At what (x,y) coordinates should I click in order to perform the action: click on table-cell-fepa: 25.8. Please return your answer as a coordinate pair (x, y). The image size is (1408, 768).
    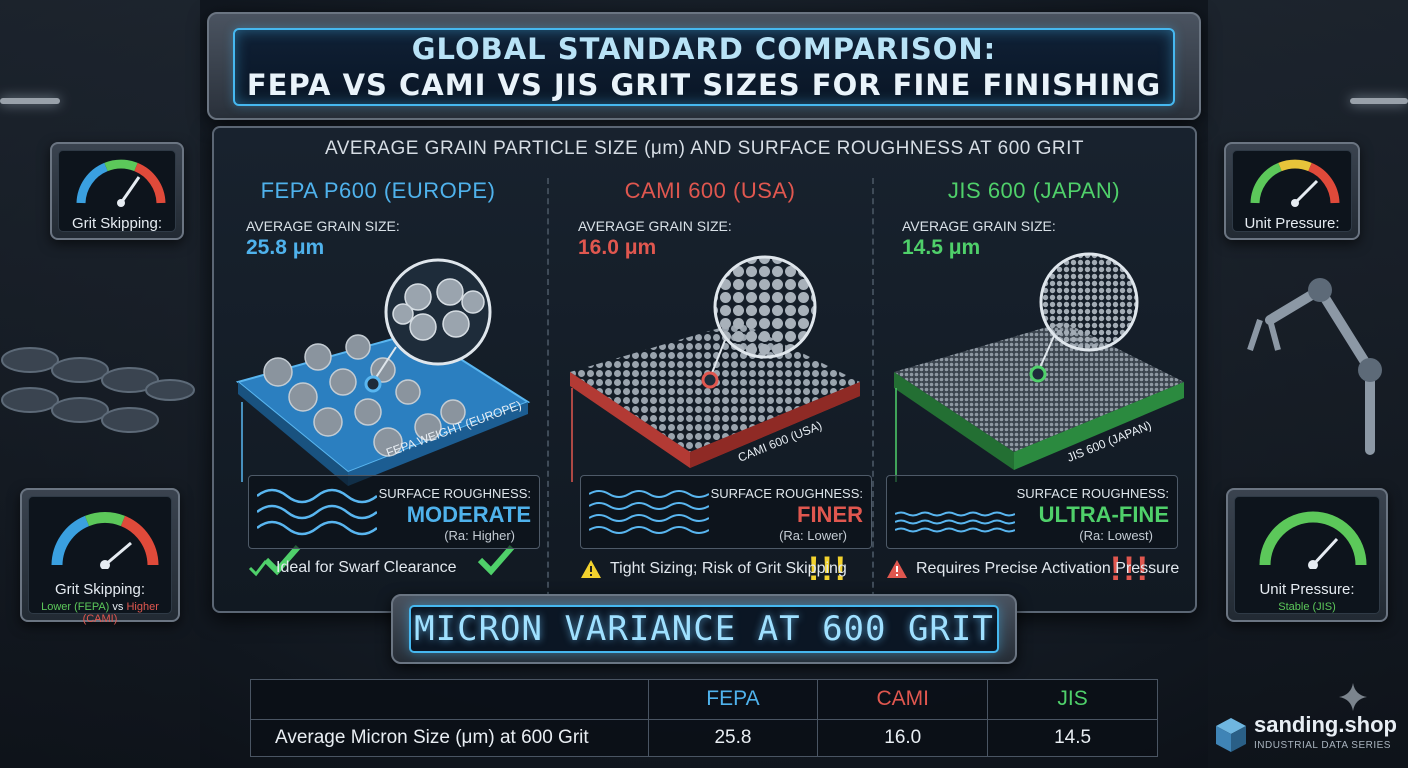
    Looking at the image, I should click on (733, 737).